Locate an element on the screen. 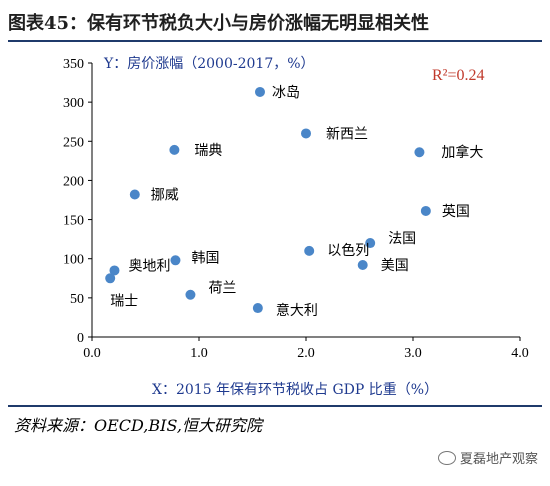  point-label: 英国 is located at coordinates (456, 211).